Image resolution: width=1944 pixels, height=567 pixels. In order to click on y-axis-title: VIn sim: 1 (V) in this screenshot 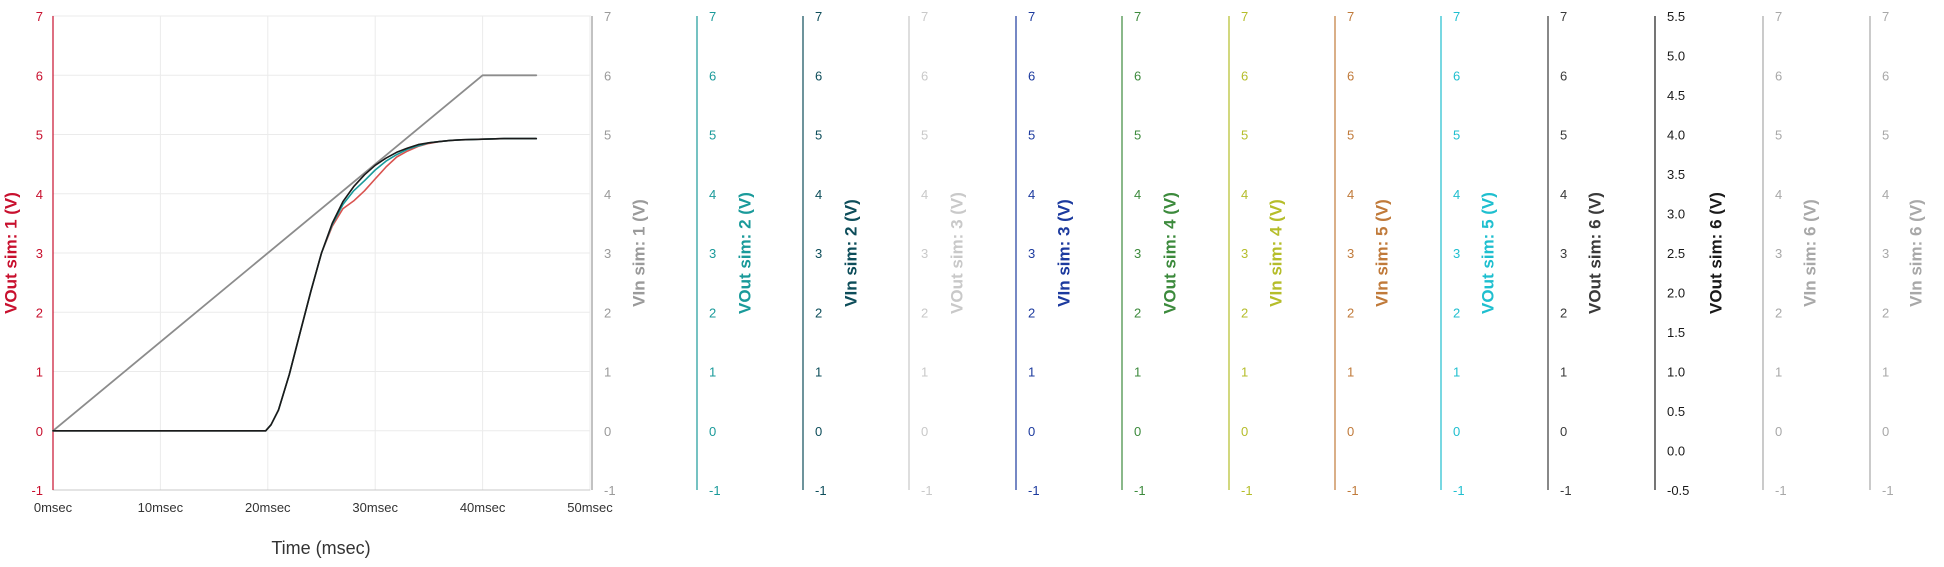, I will do `click(639, 253)`.